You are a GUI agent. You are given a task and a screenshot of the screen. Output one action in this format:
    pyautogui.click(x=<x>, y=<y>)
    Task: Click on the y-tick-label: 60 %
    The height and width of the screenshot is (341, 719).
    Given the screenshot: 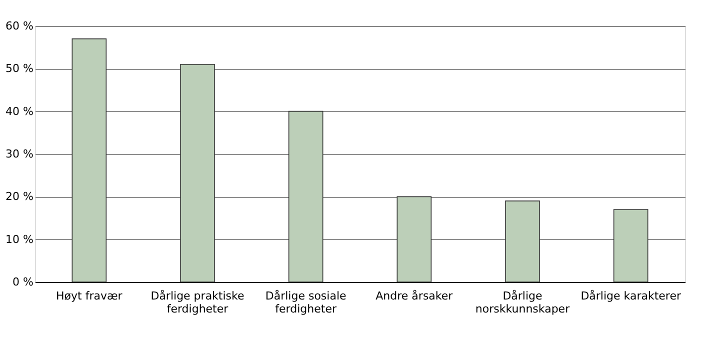 What is the action you would take?
    pyautogui.click(x=20, y=26)
    